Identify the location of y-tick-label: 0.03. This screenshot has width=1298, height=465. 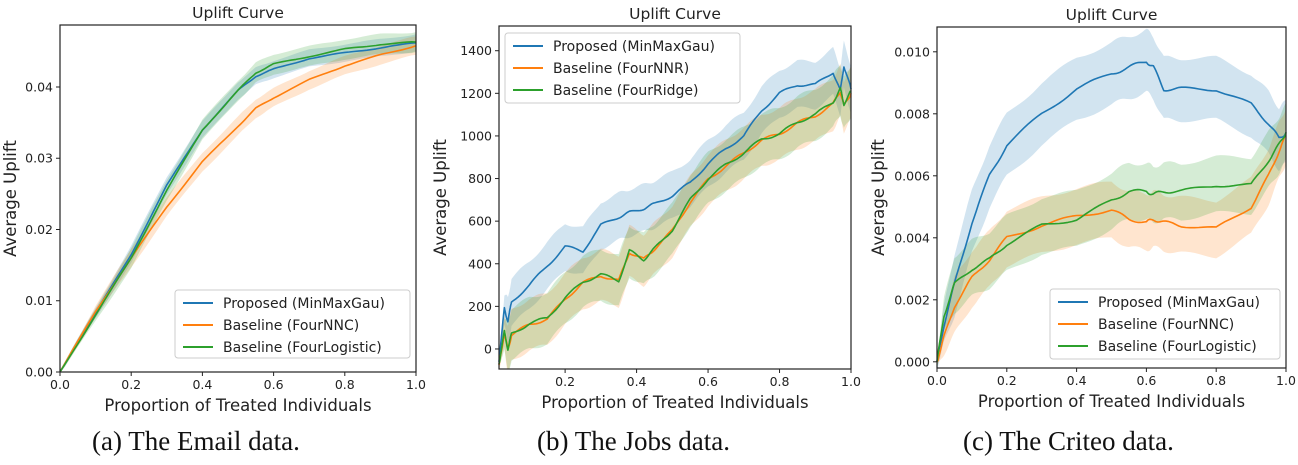
(39, 158).